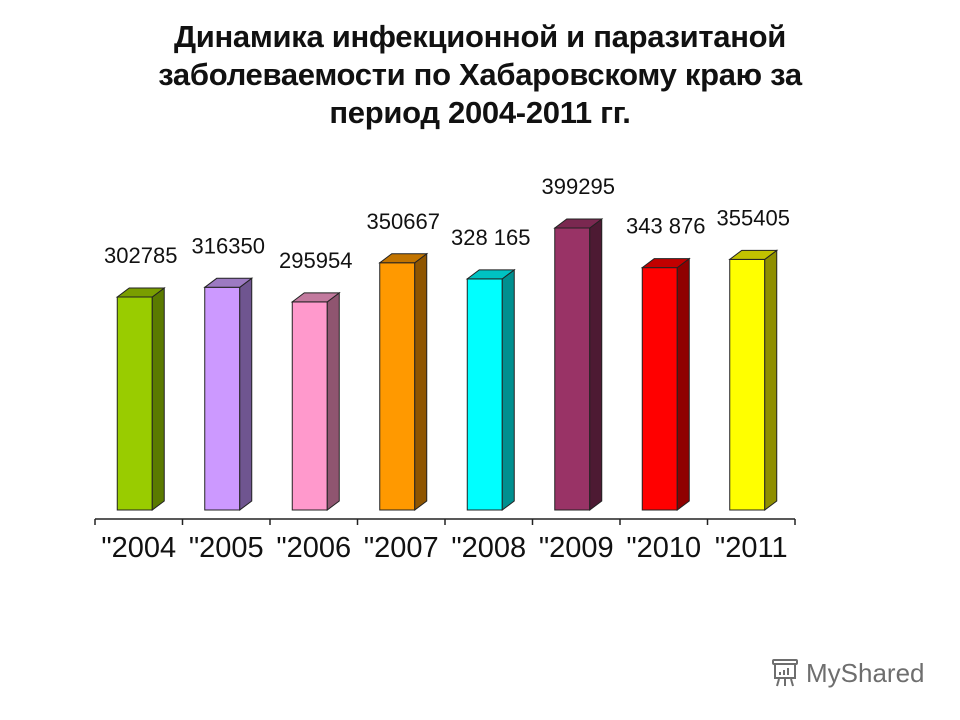  I want to click on data-label-4: 328 165, so click(491, 237).